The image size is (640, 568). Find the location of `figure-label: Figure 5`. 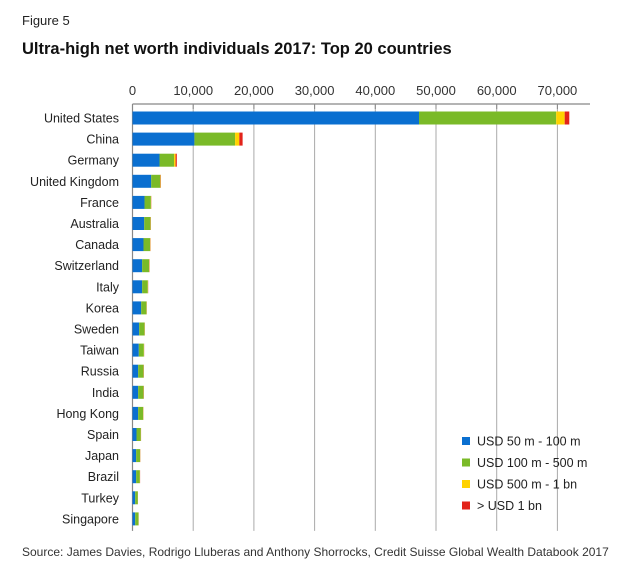

figure-label: Figure 5 is located at coordinates (46, 20).